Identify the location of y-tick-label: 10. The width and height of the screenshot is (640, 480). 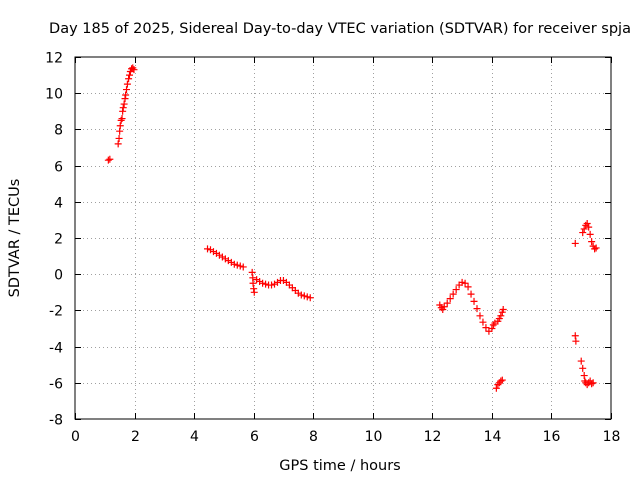
(54, 95).